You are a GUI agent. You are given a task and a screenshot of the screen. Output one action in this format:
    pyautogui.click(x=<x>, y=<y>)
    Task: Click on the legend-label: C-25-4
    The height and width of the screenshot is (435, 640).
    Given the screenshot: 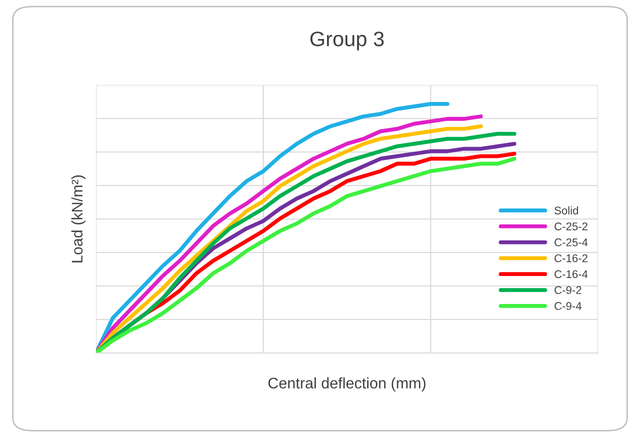 What is the action you would take?
    pyautogui.click(x=571, y=242)
    